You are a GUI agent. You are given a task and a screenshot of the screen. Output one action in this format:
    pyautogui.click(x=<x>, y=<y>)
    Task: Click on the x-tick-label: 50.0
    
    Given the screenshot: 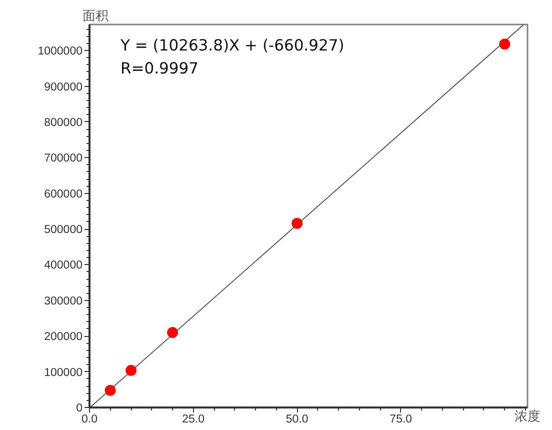 What is the action you would take?
    pyautogui.click(x=297, y=420)
    